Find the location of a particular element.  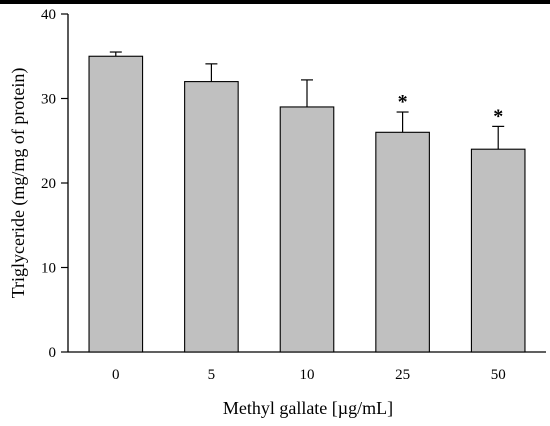

y-tick-label-4: 40 is located at coordinates (48, 15).